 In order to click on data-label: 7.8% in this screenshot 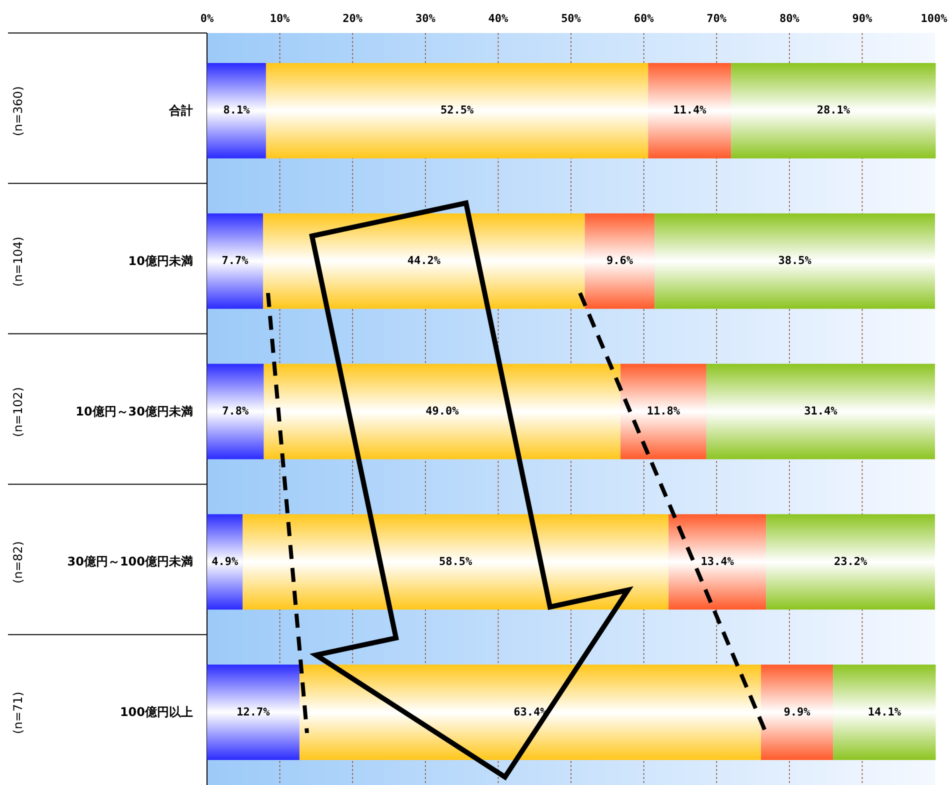, I will do `click(236, 411)`.